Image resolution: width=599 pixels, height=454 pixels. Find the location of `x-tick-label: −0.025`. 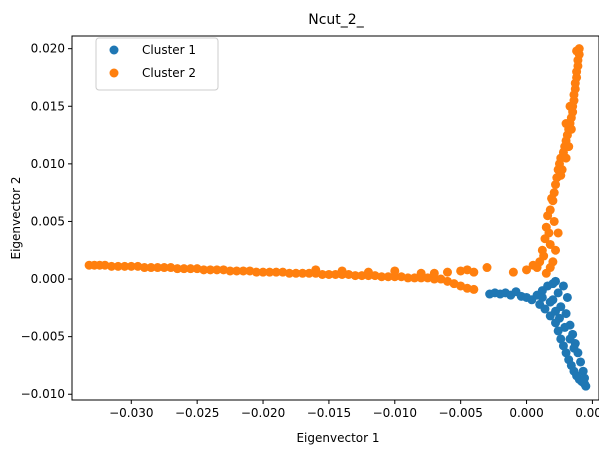

x-tick-label: −0.025 is located at coordinates (197, 413).